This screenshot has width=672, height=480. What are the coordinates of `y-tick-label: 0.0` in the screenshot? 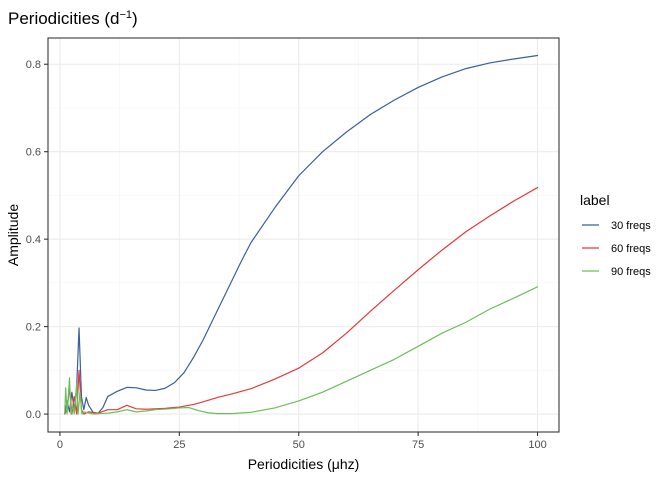 It's located at (33, 415).